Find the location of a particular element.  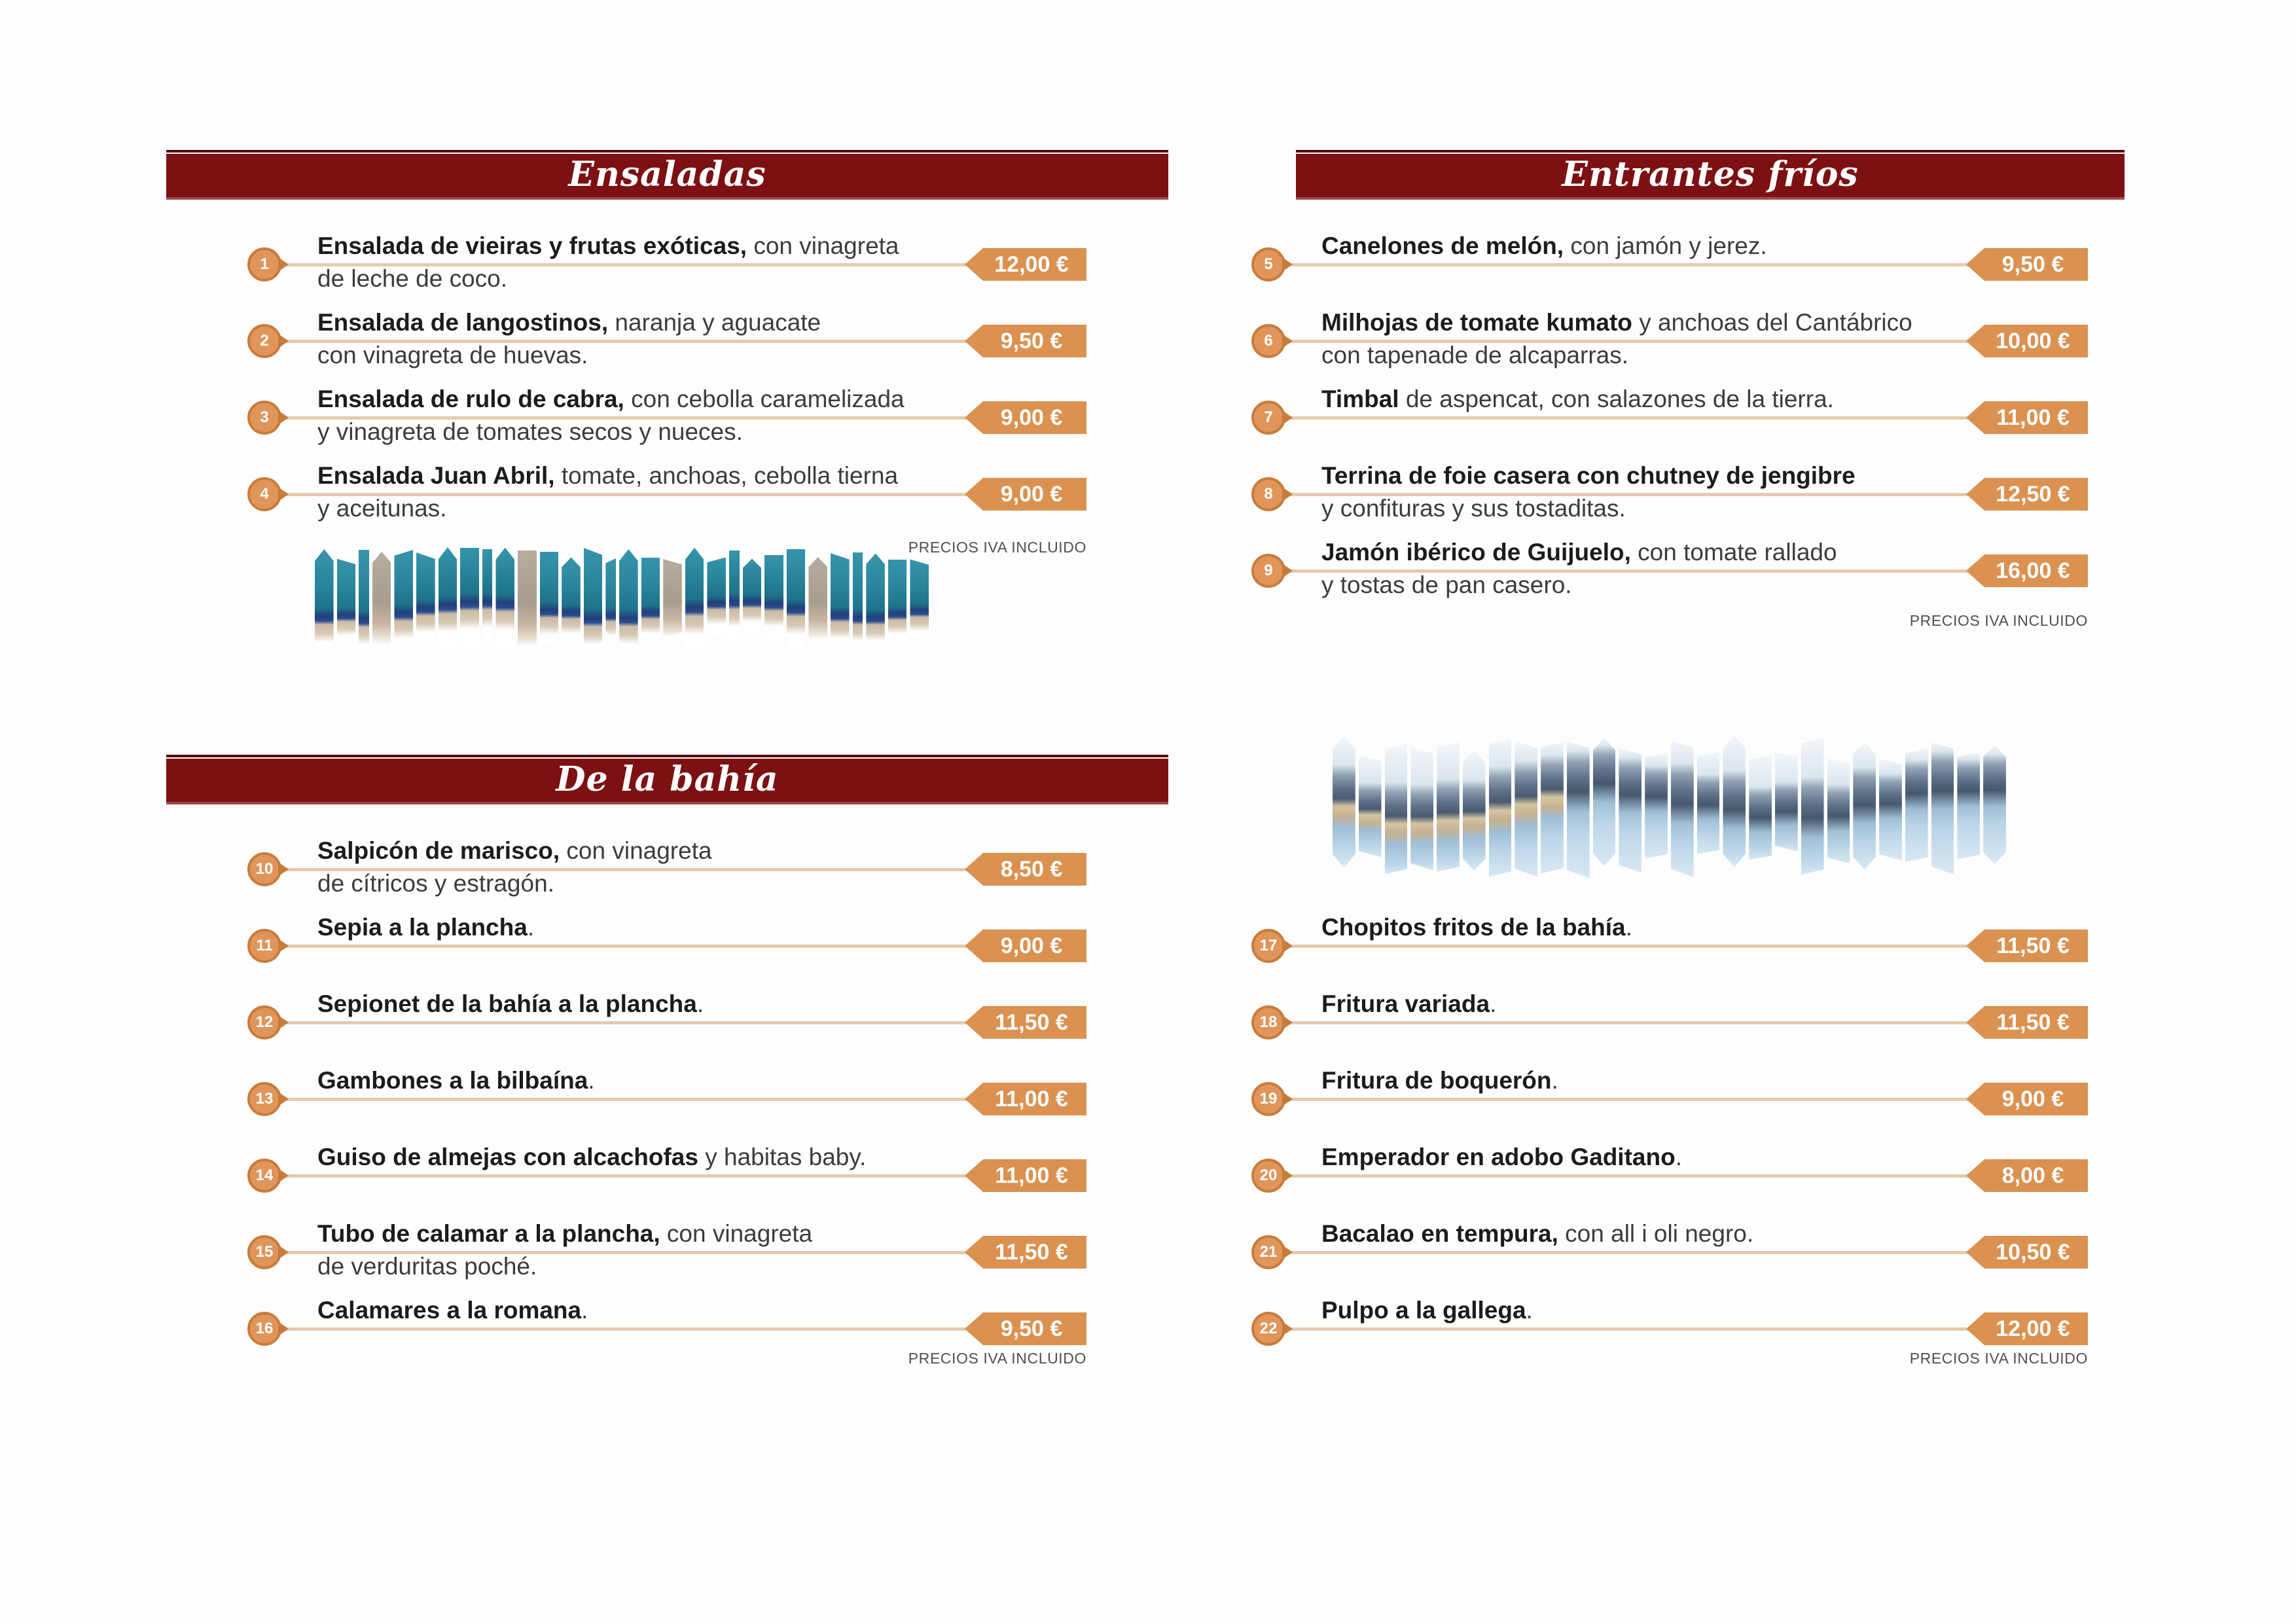

item-number: 17 is located at coordinates (1268, 945).